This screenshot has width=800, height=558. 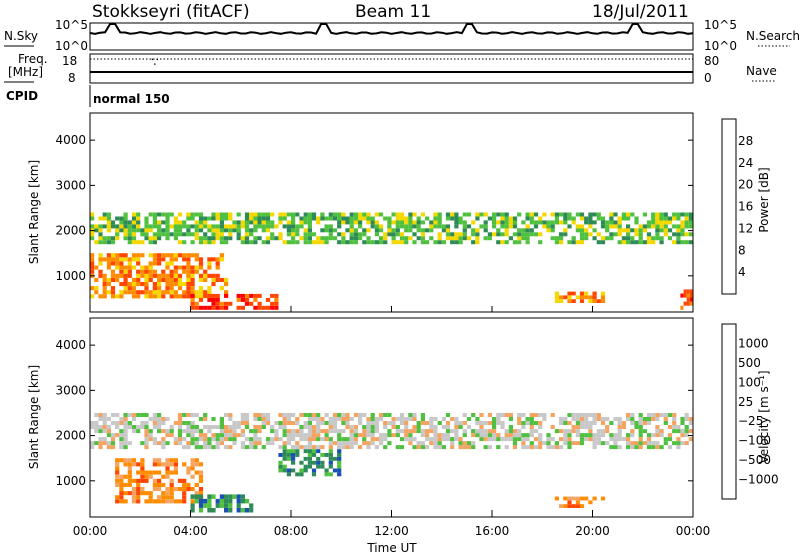 I want to click on freq-panel-frame, so click(x=391, y=68).